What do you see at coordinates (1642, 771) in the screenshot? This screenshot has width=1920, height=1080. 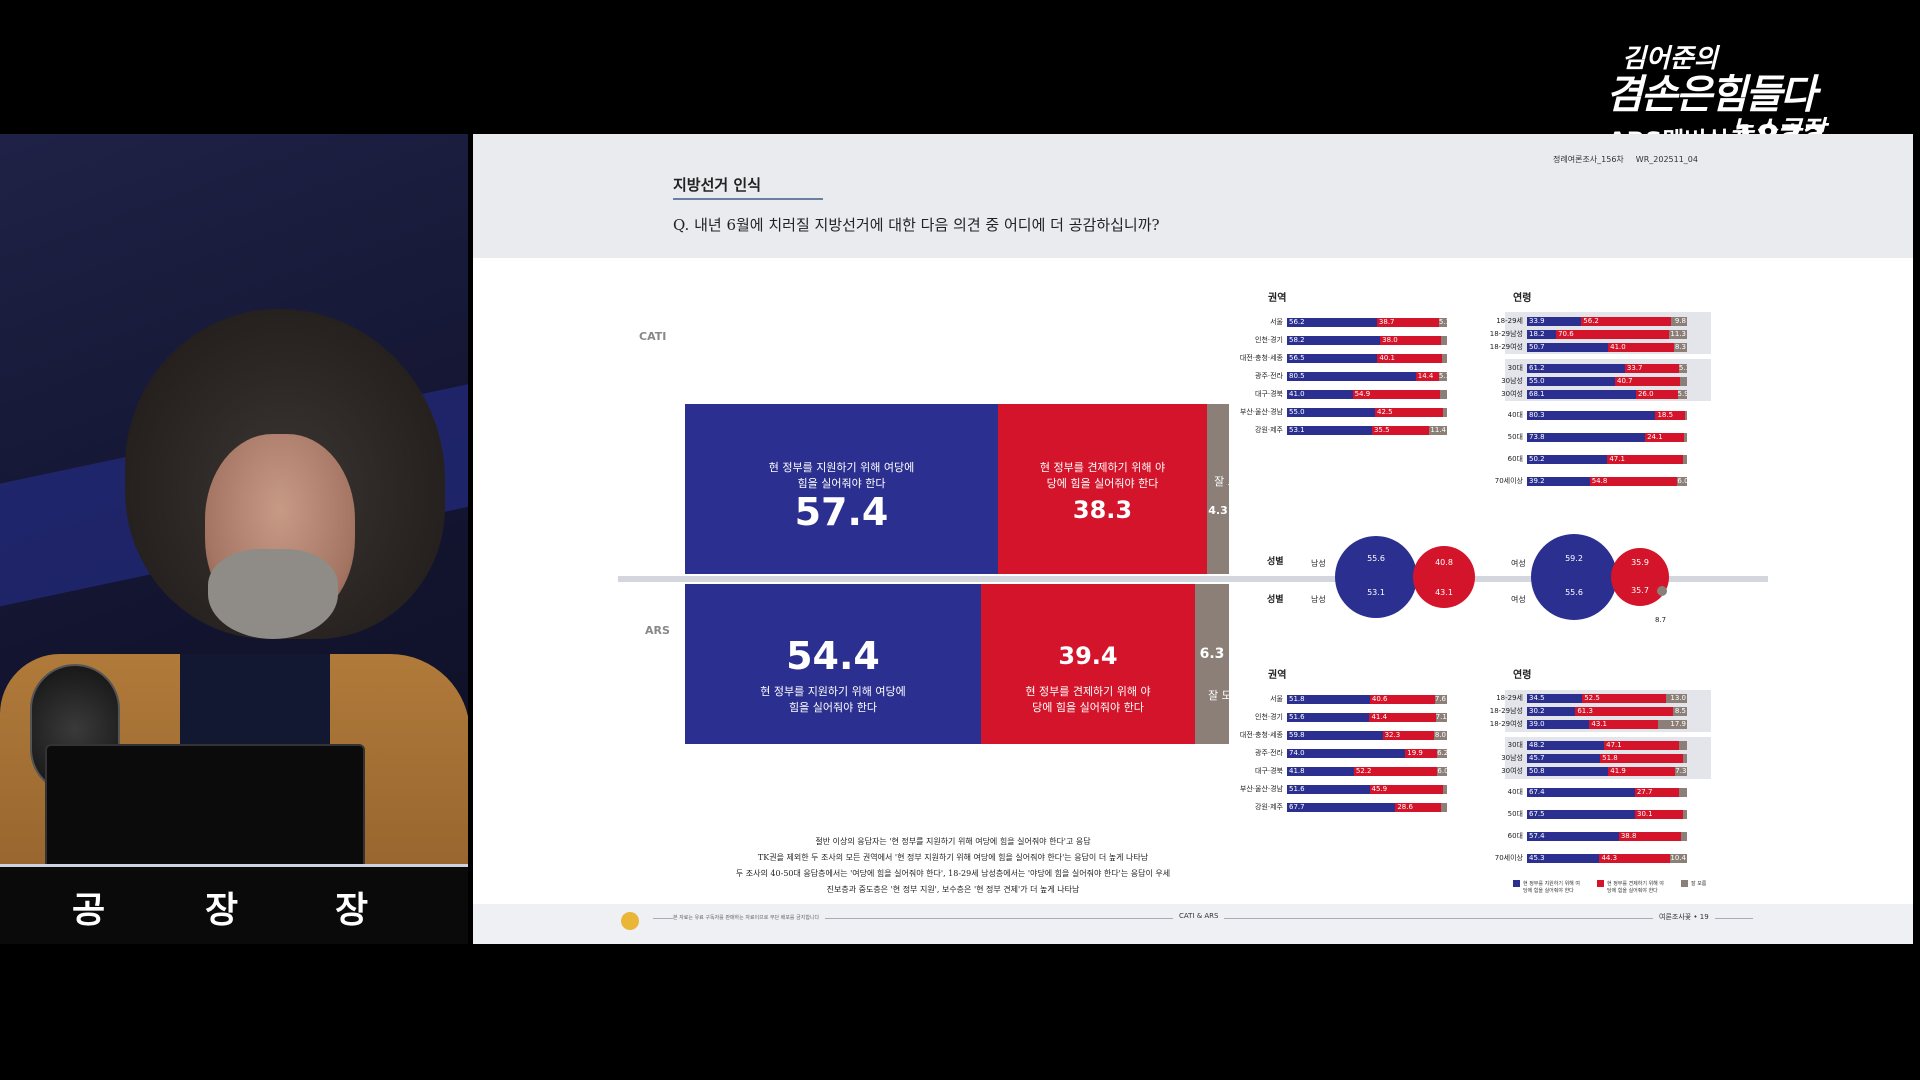 I see `check-segment: 41.9` at bounding box center [1642, 771].